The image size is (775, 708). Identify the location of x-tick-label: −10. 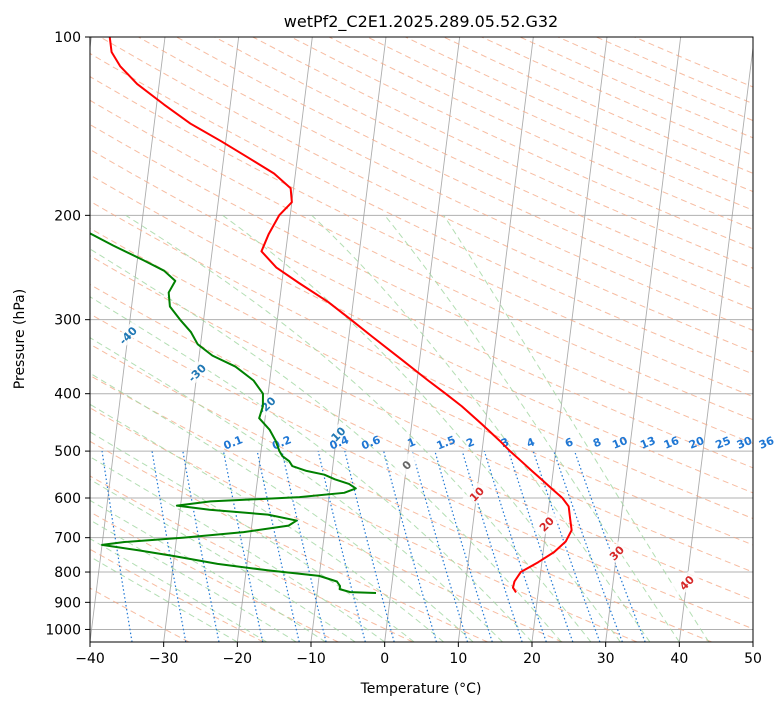
(311, 659).